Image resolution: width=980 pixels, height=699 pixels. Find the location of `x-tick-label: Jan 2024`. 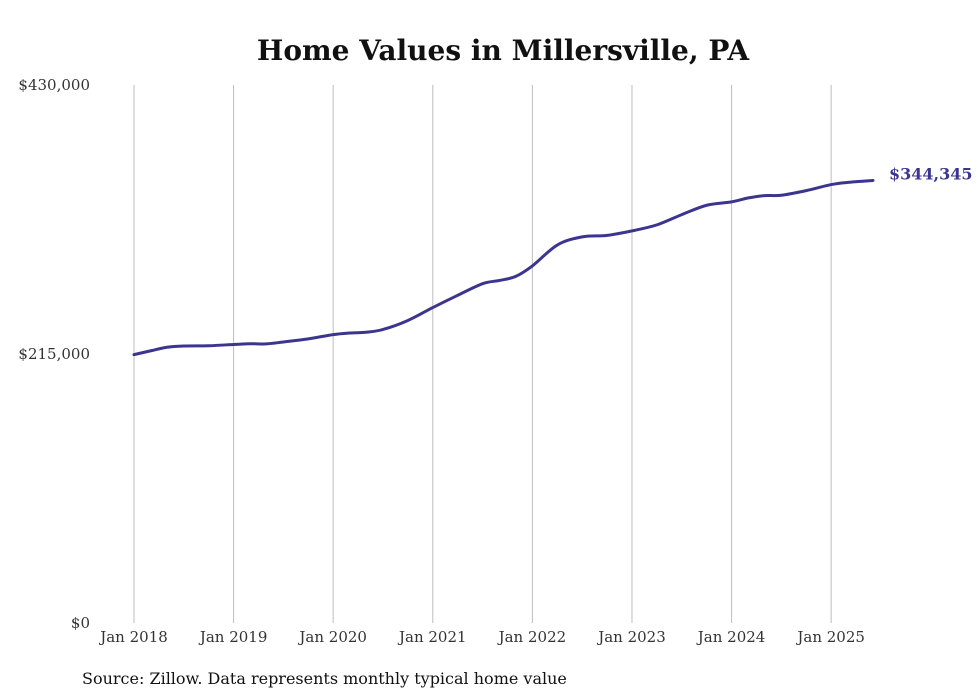

x-tick-label: Jan 2024 is located at coordinates (731, 637).